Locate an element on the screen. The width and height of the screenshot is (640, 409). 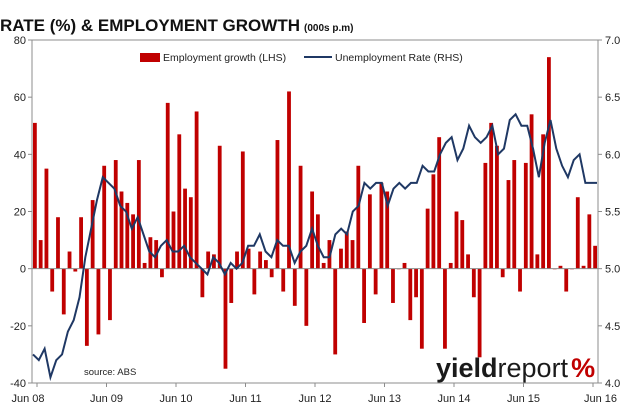
left-tick-label: 80 is located at coordinates (20, 41).